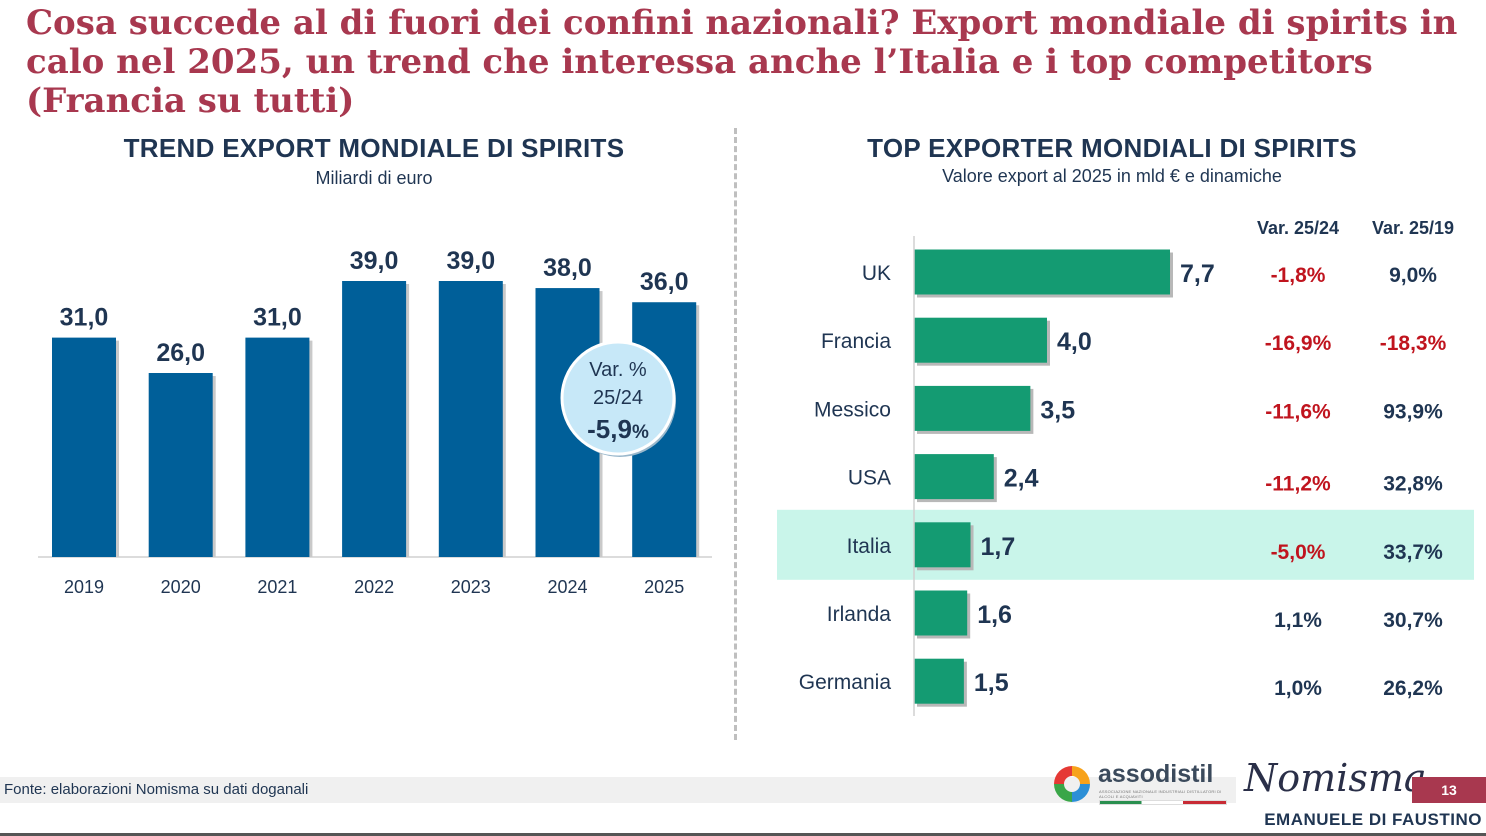 This screenshot has height=836, width=1486. What do you see at coordinates (1021, 479) in the screenshot?
I see `bar-value-label: 2,4` at bounding box center [1021, 479].